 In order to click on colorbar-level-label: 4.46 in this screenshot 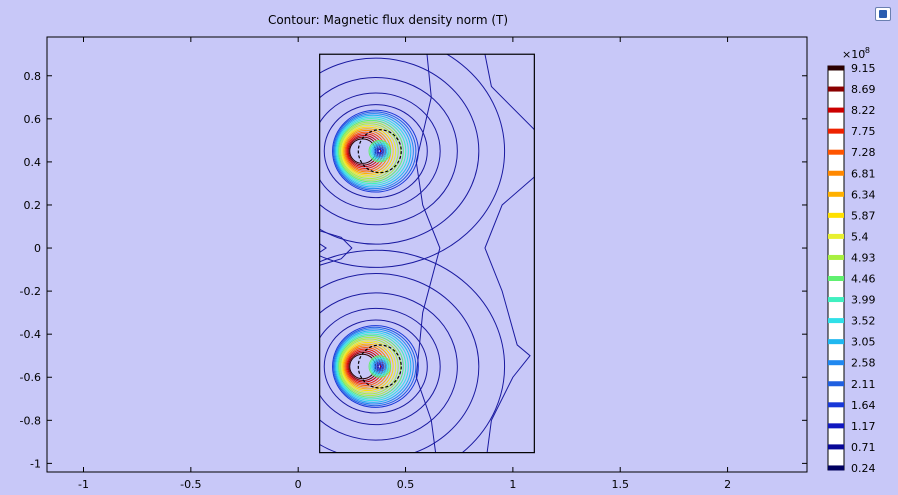, I will do `click(863, 279)`.